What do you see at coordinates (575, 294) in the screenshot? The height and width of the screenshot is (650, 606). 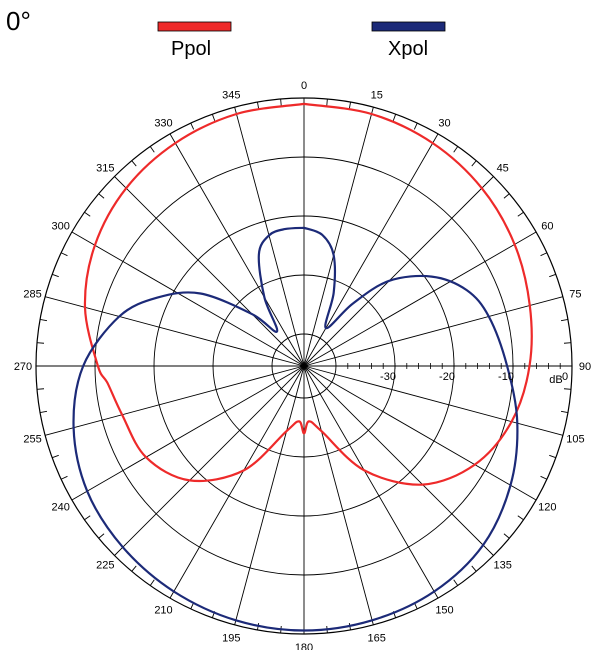 I see `angle-label: 75` at bounding box center [575, 294].